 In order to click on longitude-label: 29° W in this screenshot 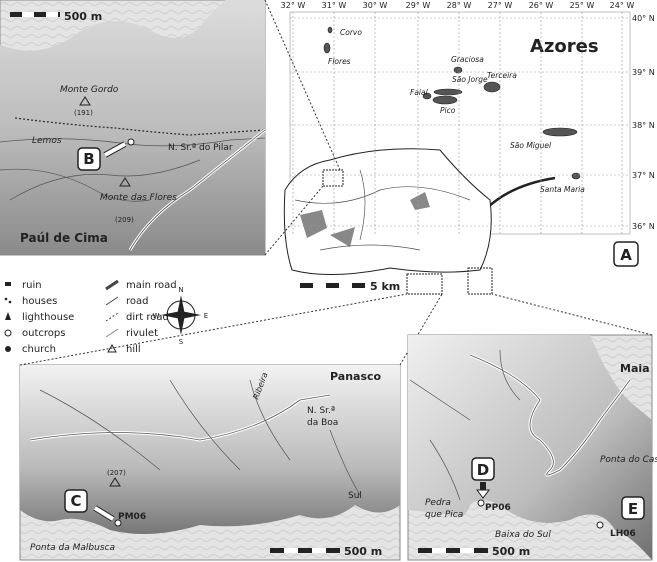, I will do `click(418, 5)`.